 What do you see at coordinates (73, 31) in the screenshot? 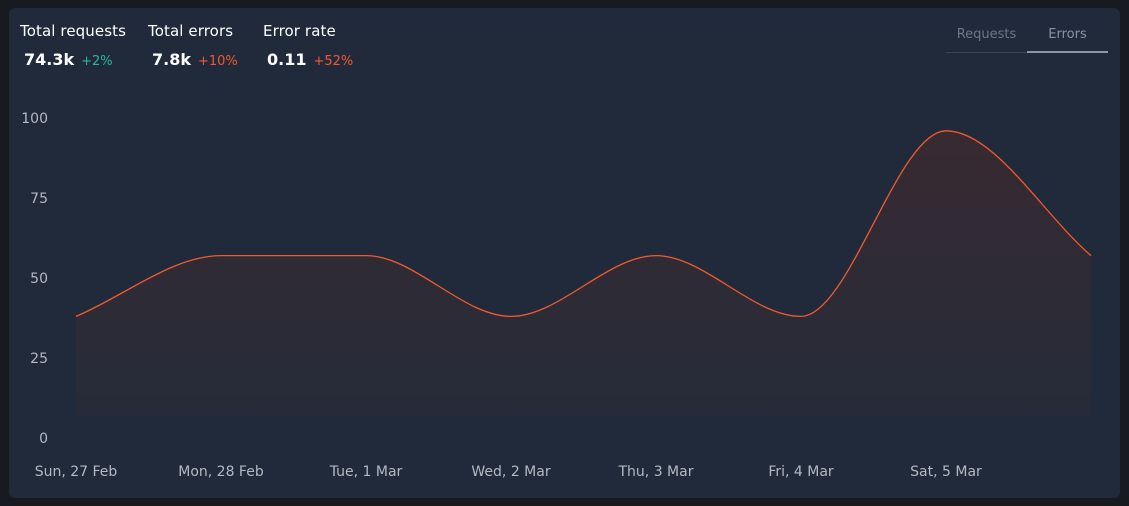
I see `stat-label: Total requests` at bounding box center [73, 31].